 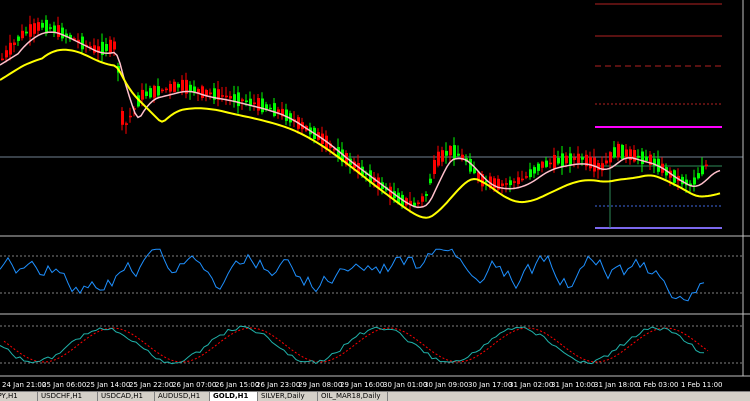 I want to click on chart-tab: OIL_MAR18,Daily, so click(x=353, y=396).